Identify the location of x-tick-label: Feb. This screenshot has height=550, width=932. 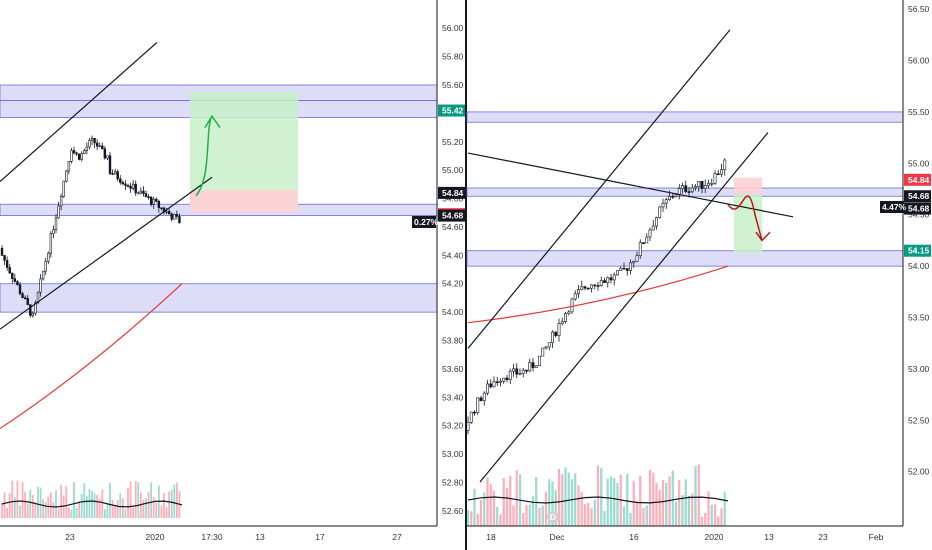
(876, 537).